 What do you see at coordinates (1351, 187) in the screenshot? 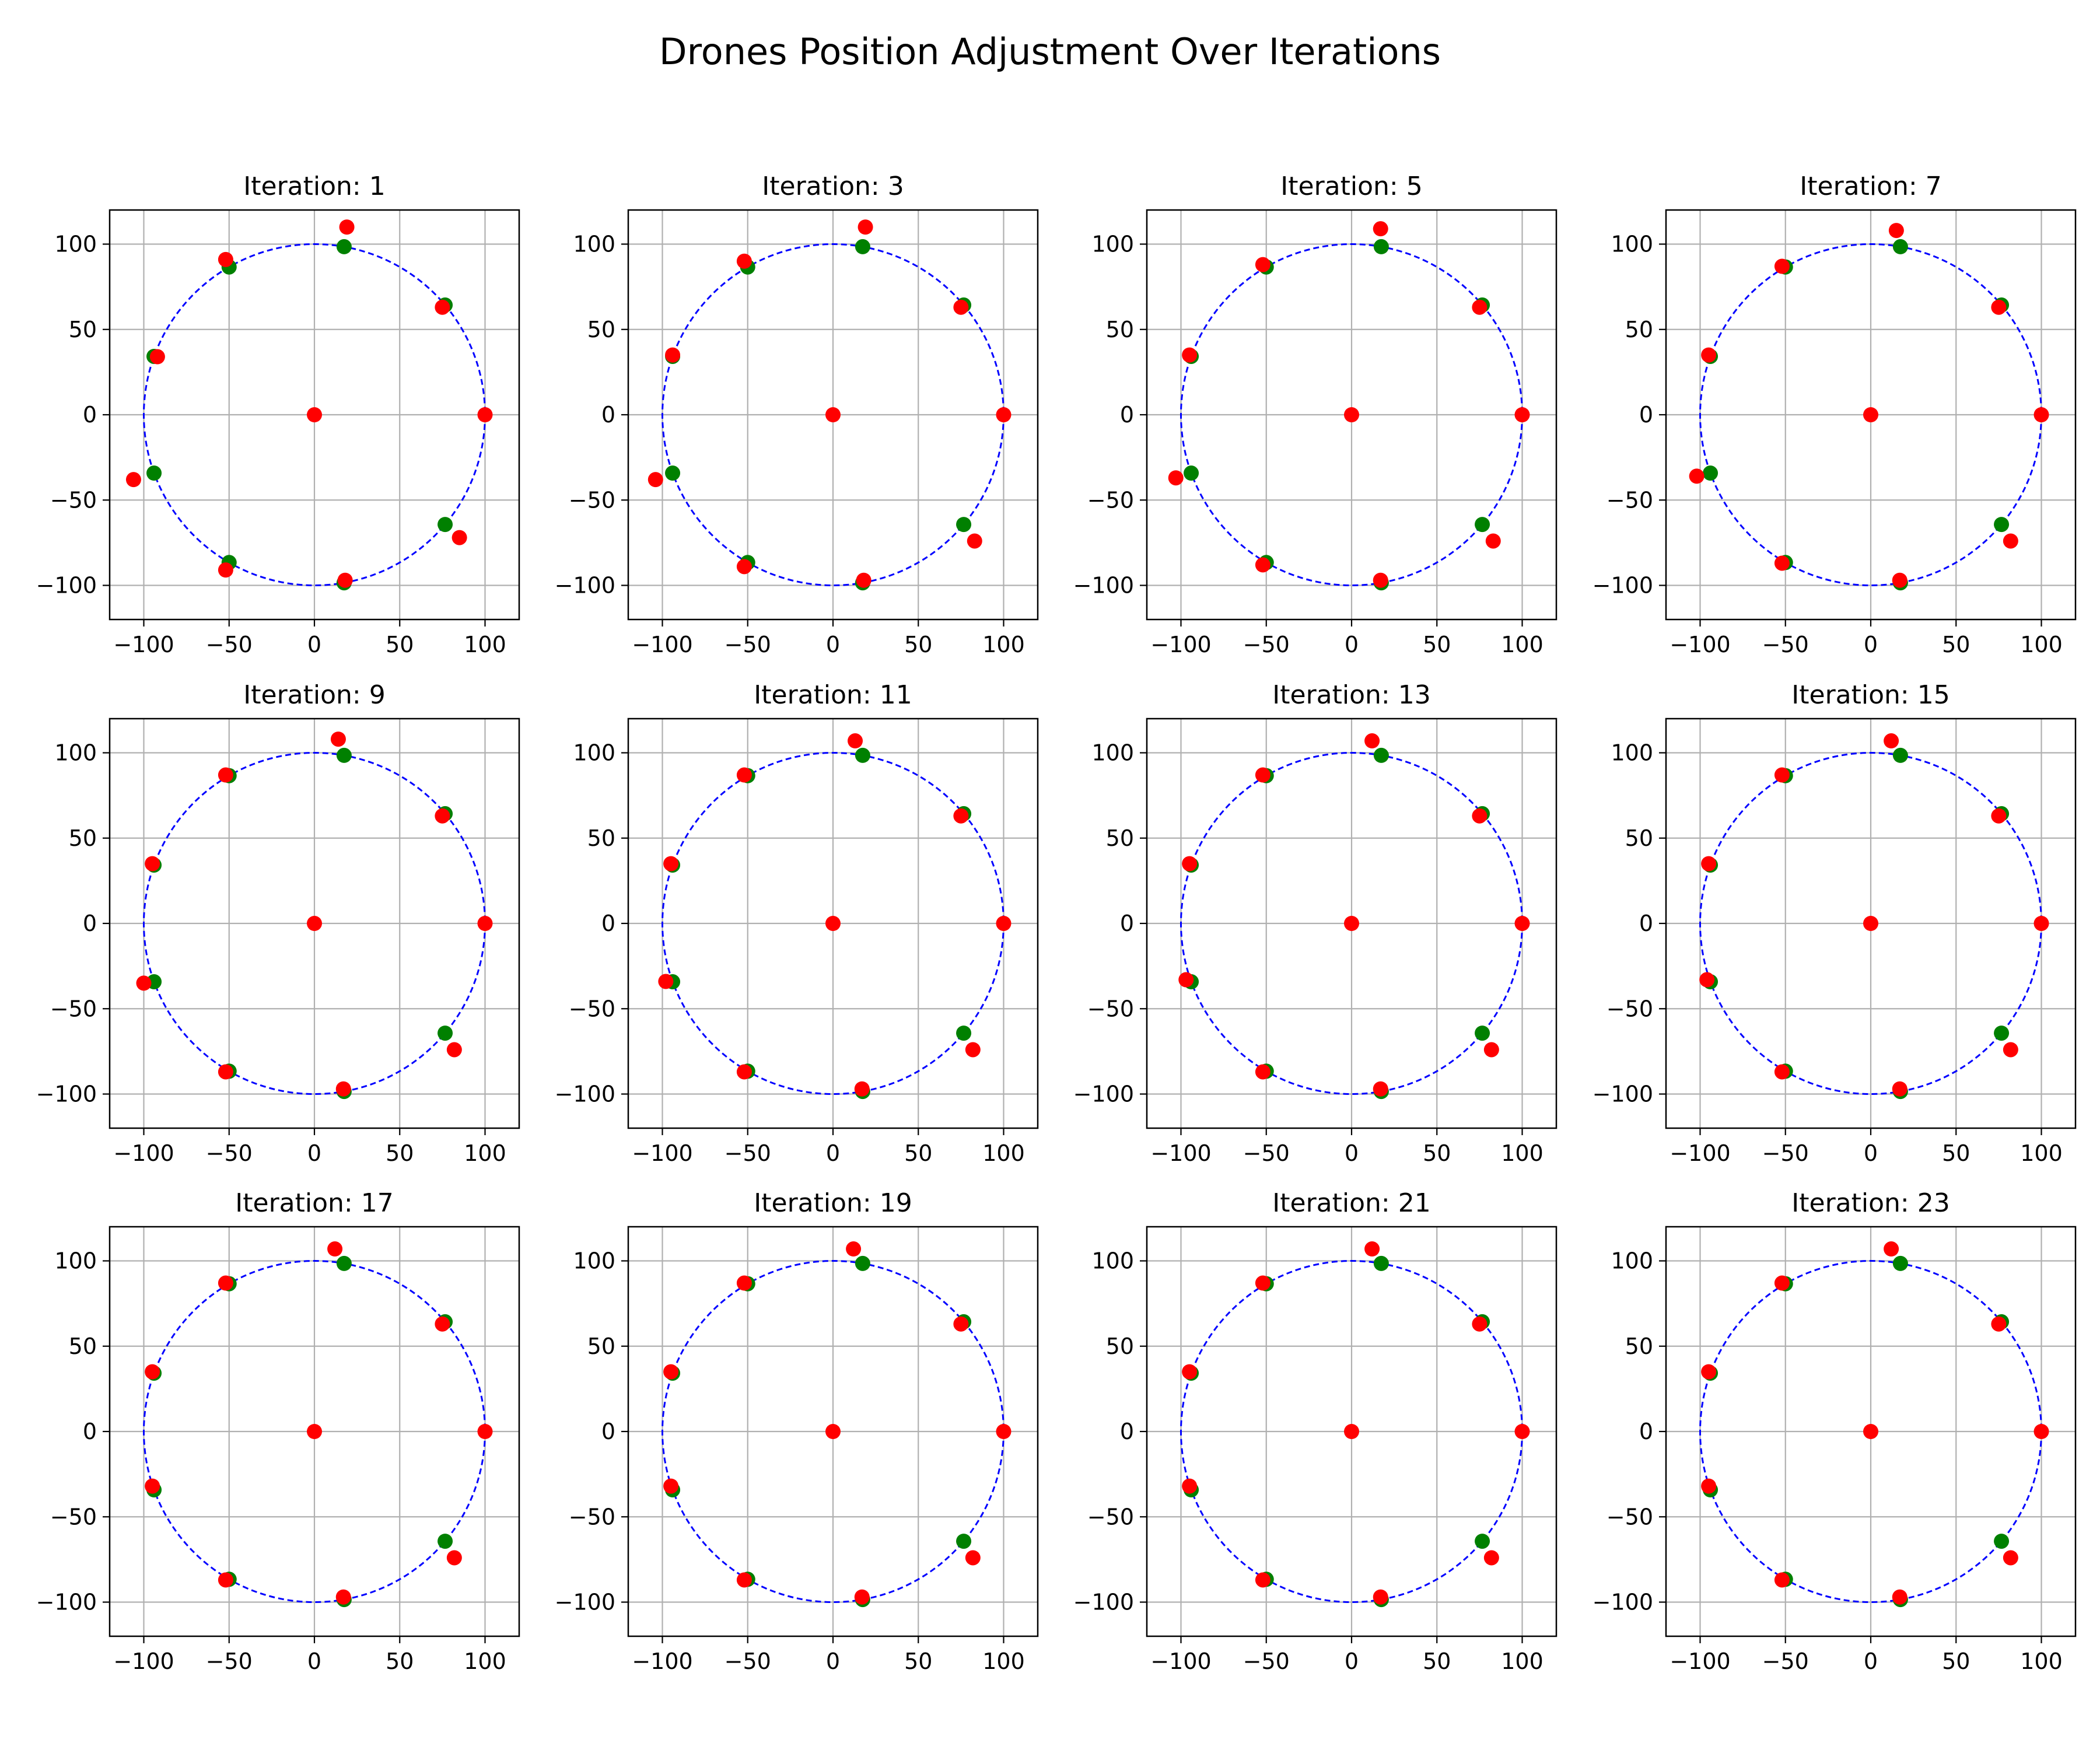
I see `subplot-title: Iteration: 5` at bounding box center [1351, 187].